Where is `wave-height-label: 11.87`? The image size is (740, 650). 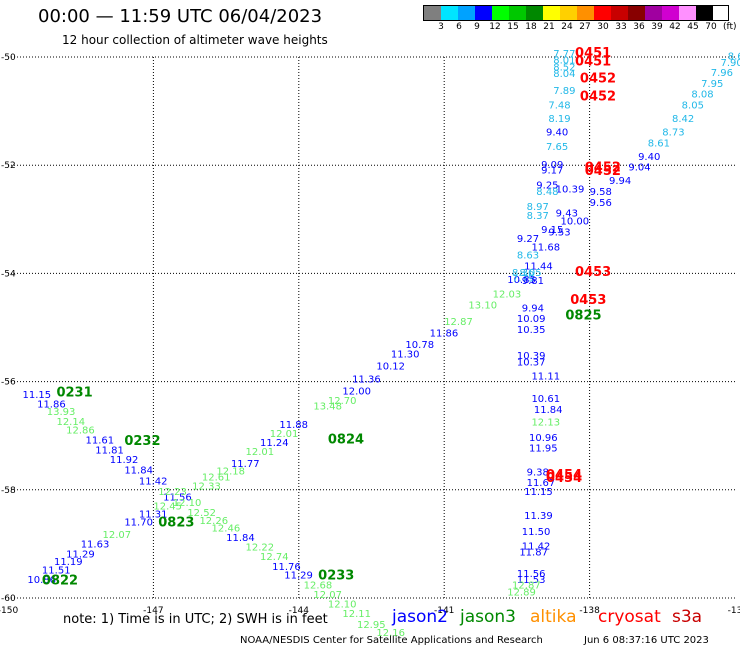
wave-height-label: 11.87 is located at coordinates (533, 552).